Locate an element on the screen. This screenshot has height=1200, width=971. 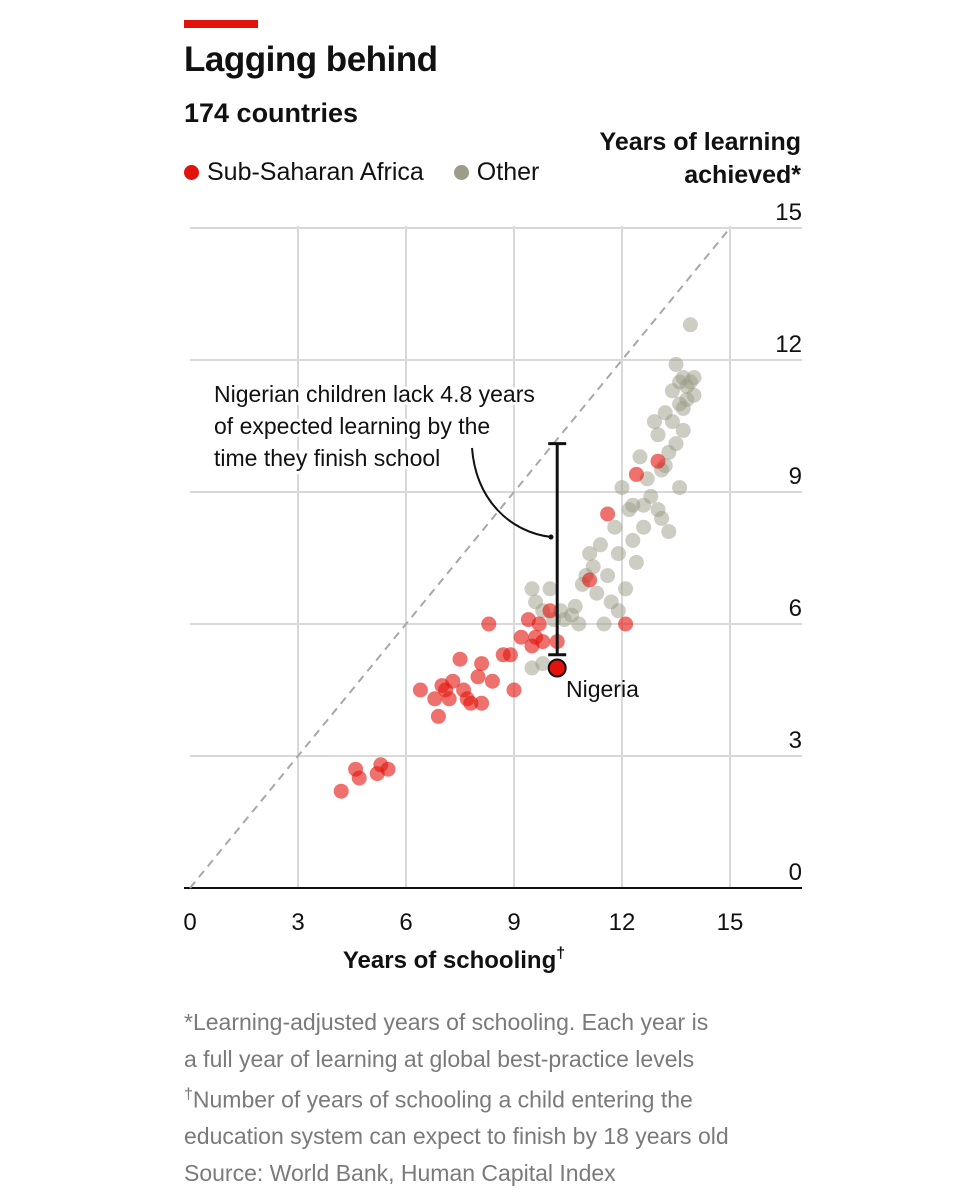
x-tick-label: 15 is located at coordinates (730, 922).